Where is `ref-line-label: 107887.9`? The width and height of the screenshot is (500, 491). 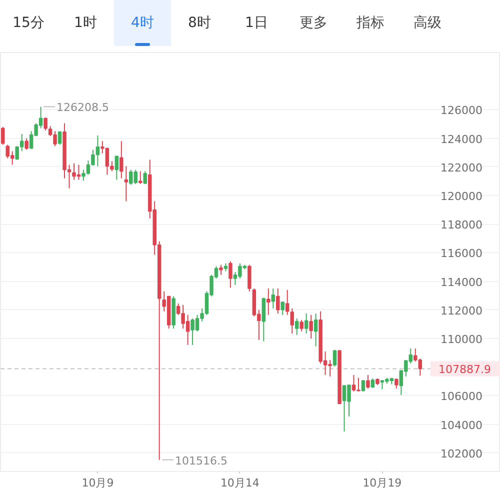
ref-line-label: 107887.9 is located at coordinates (464, 369).